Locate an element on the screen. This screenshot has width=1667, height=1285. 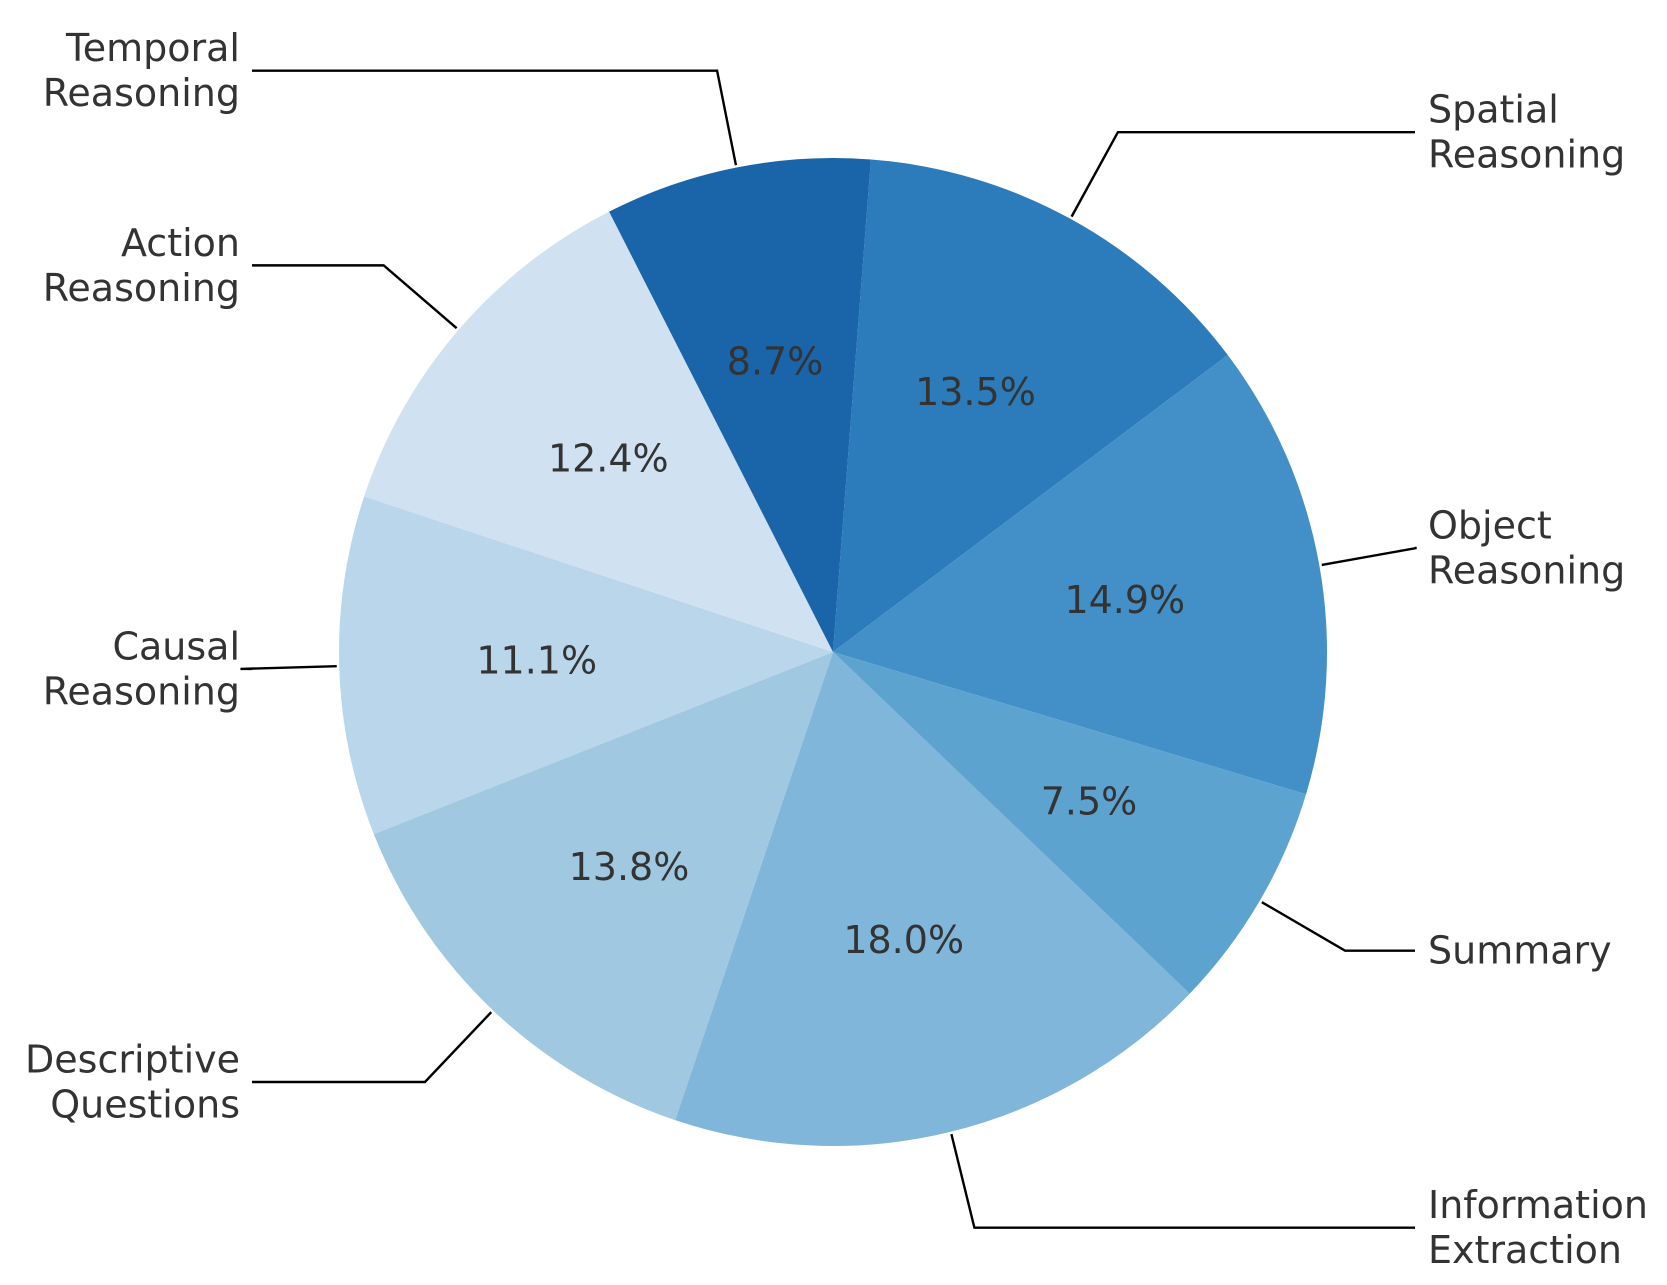
label-object-reasoning: Object Reasoning is located at coordinates (1526, 547).